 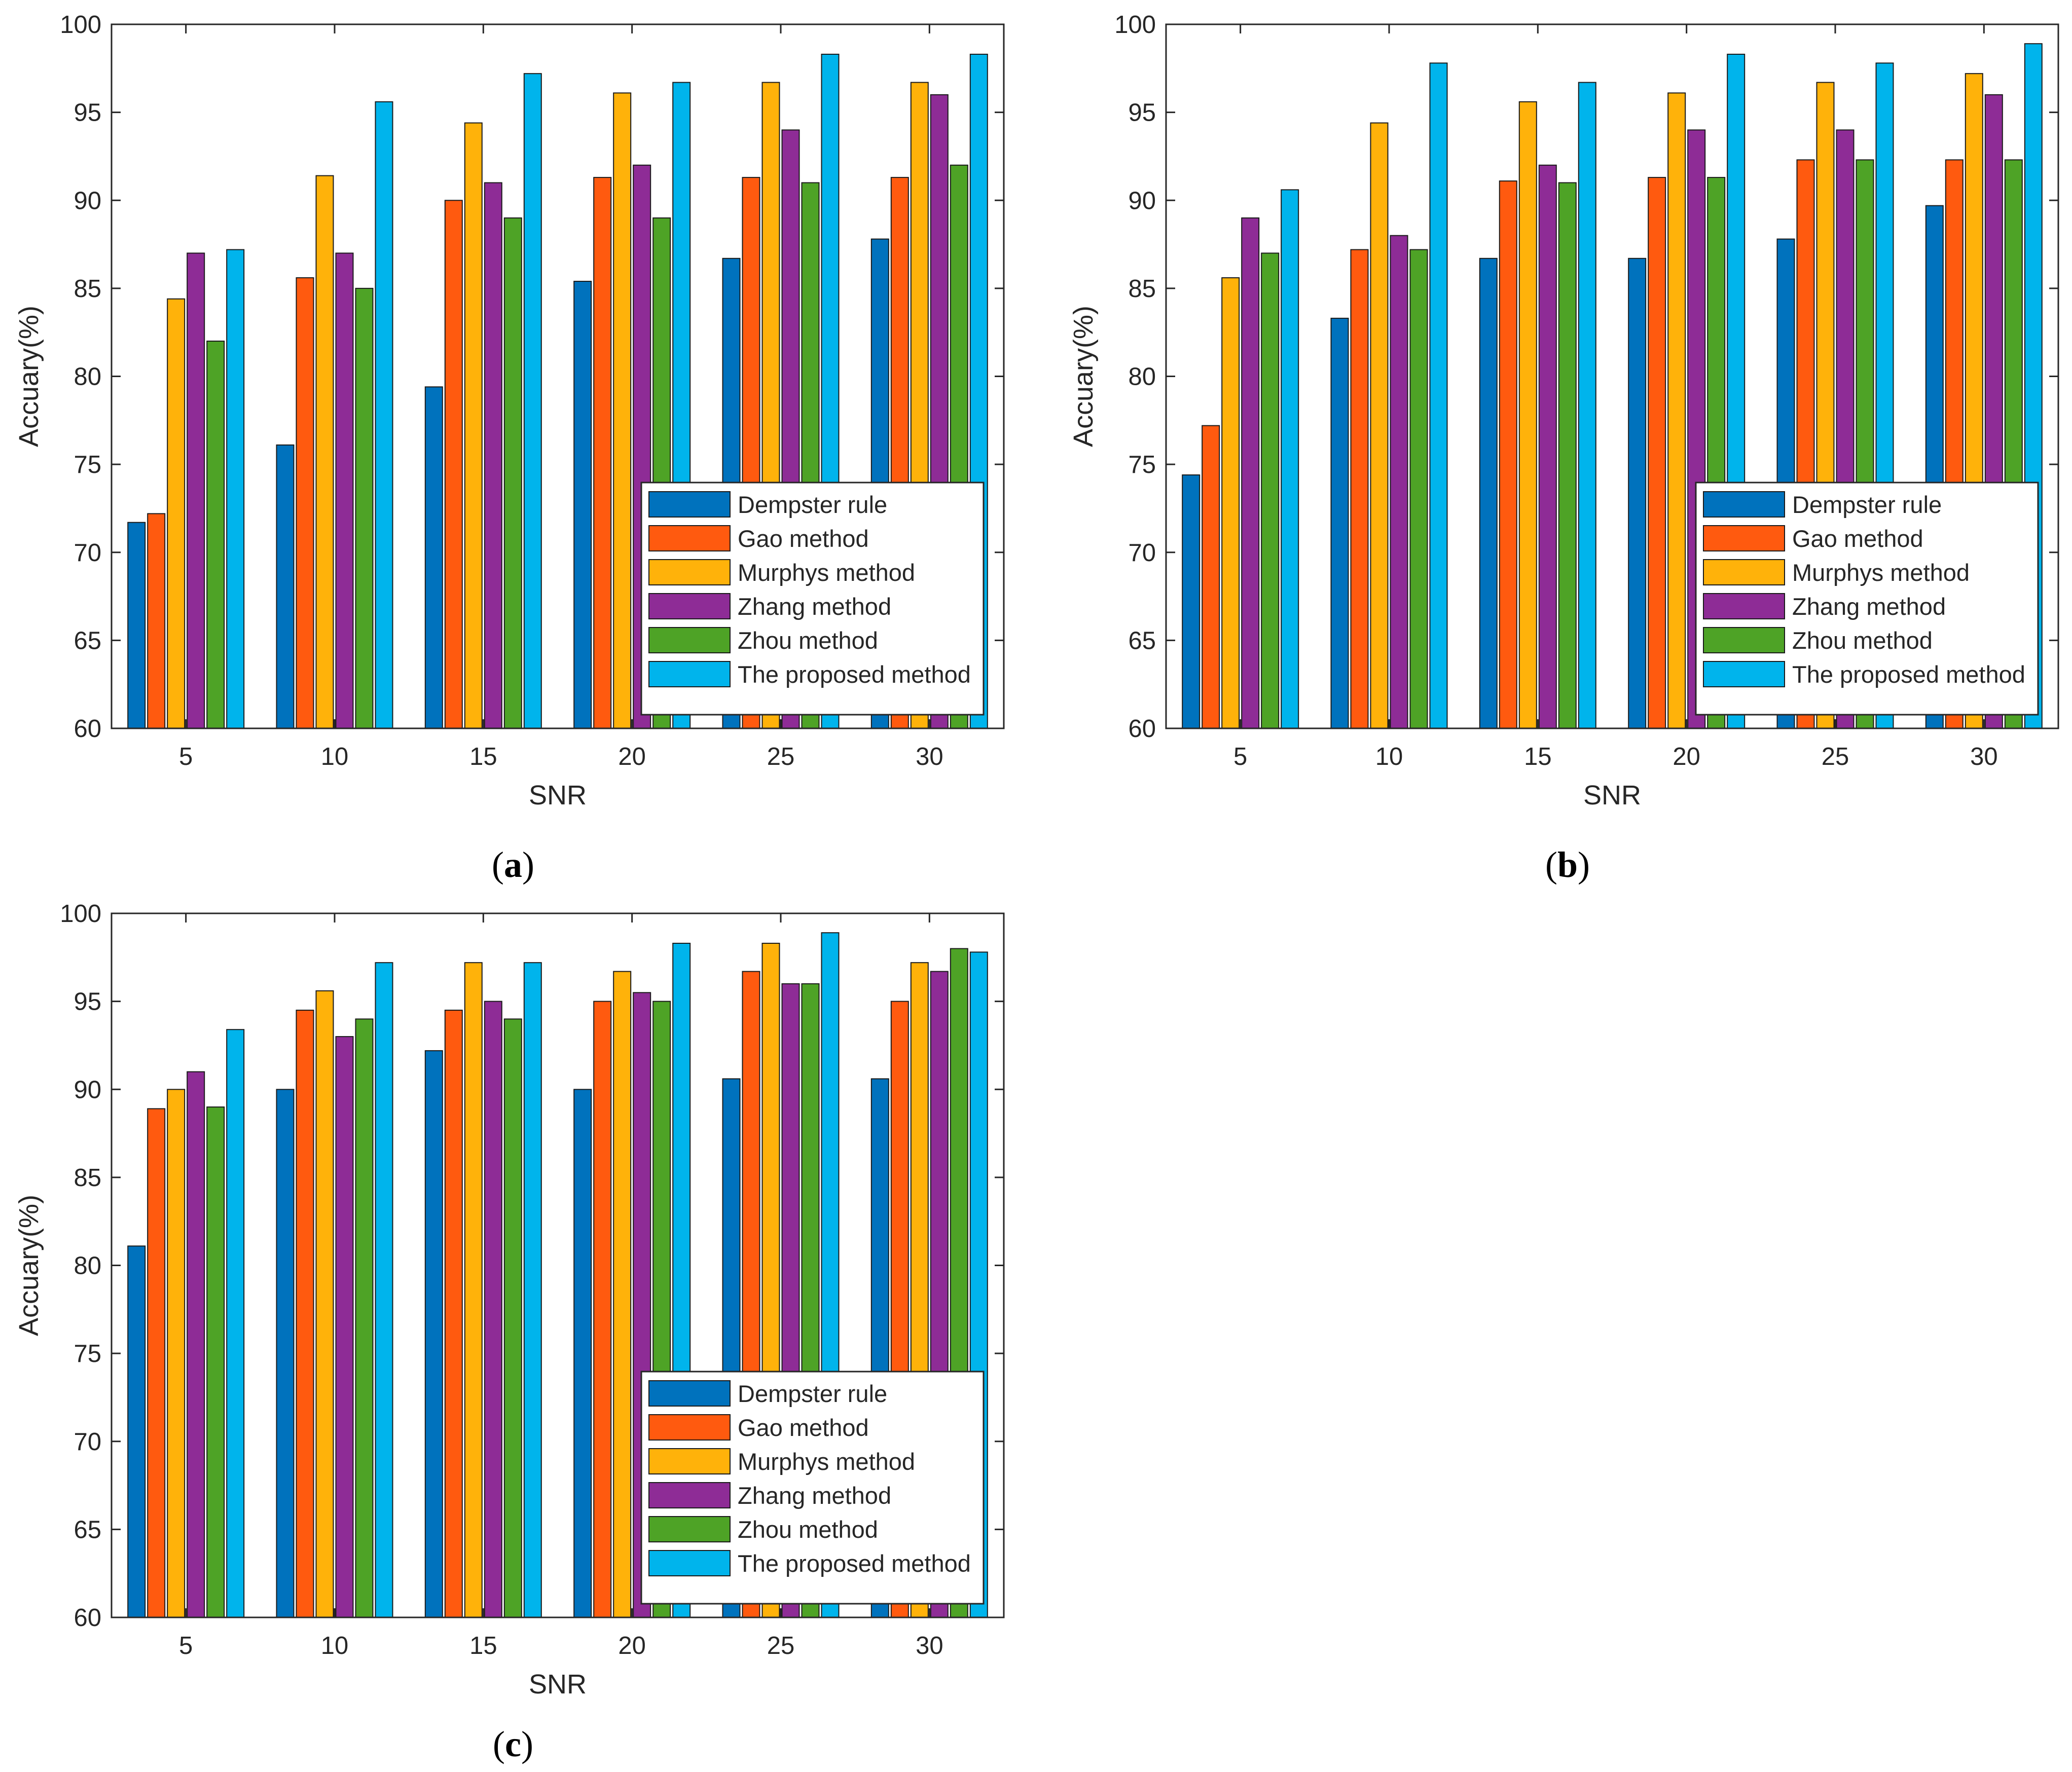 What do you see at coordinates (87, 1442) in the screenshot?
I see `y-tick-label: 70` at bounding box center [87, 1442].